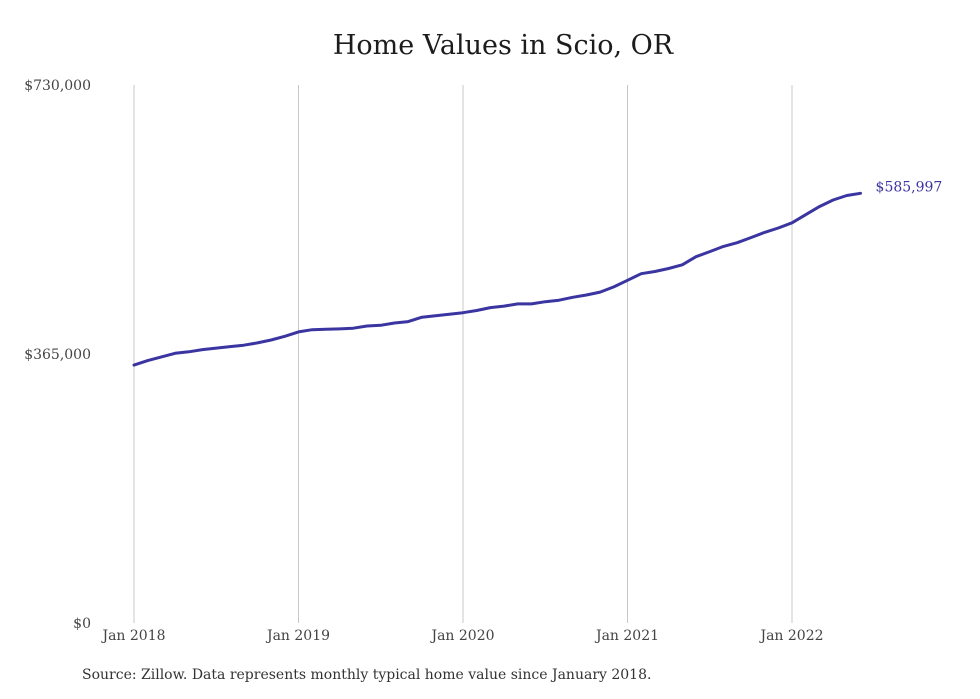  Describe the element at coordinates (57, 86) in the screenshot. I see `y-tick-label: $730,000` at that location.